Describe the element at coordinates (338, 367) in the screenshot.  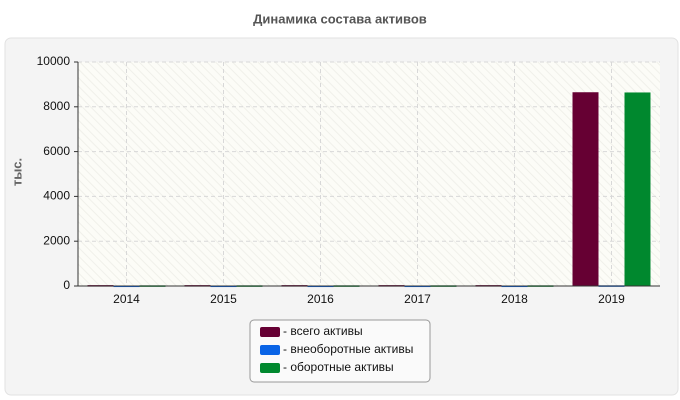
I see `legend-label: - оборотные активы` at that location.